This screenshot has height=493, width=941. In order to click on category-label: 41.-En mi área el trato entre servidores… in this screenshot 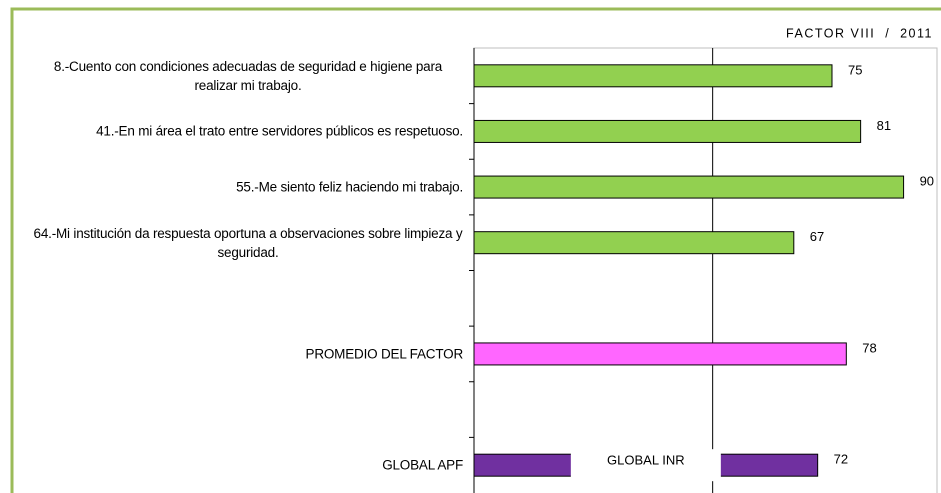, I will do `click(279, 131)`.